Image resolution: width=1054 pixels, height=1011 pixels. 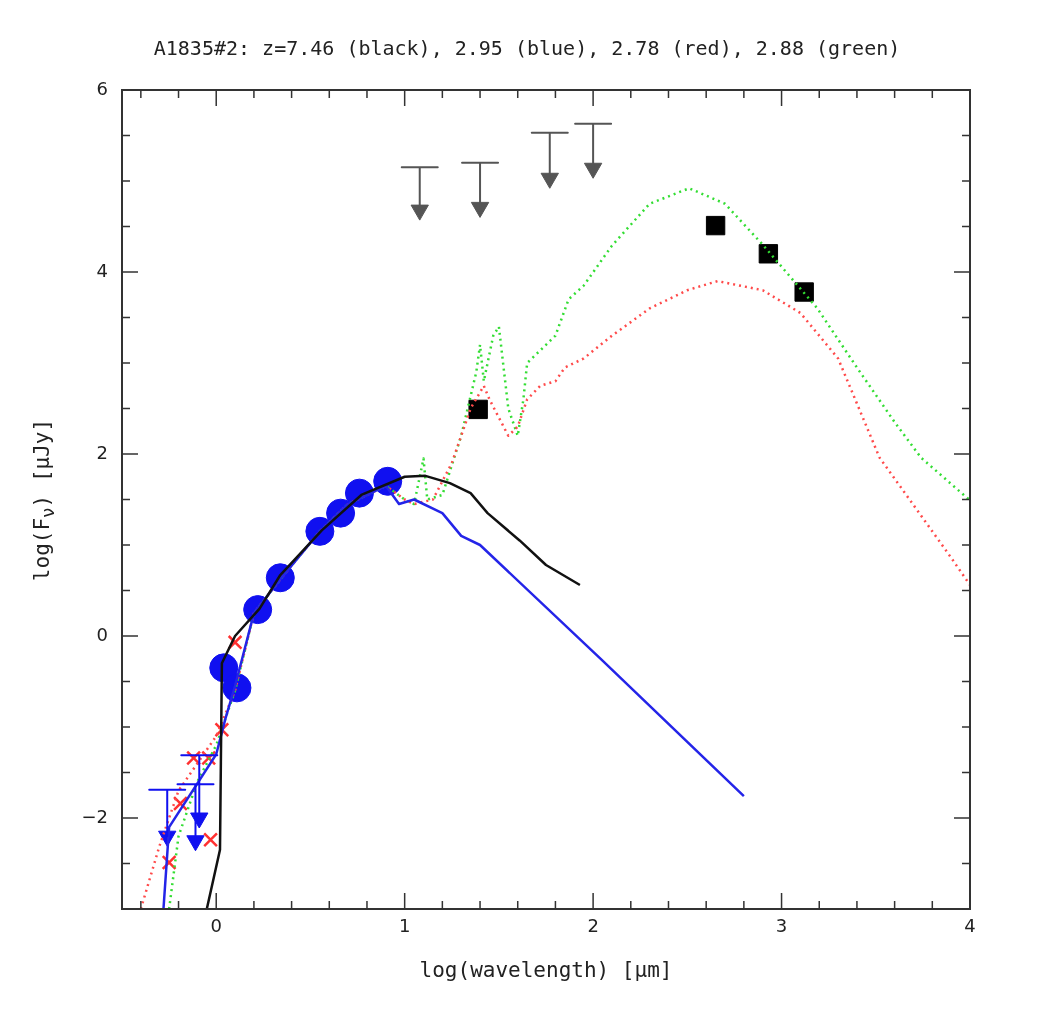 I want to click on y-tick-label: 4, so click(x=102, y=270).